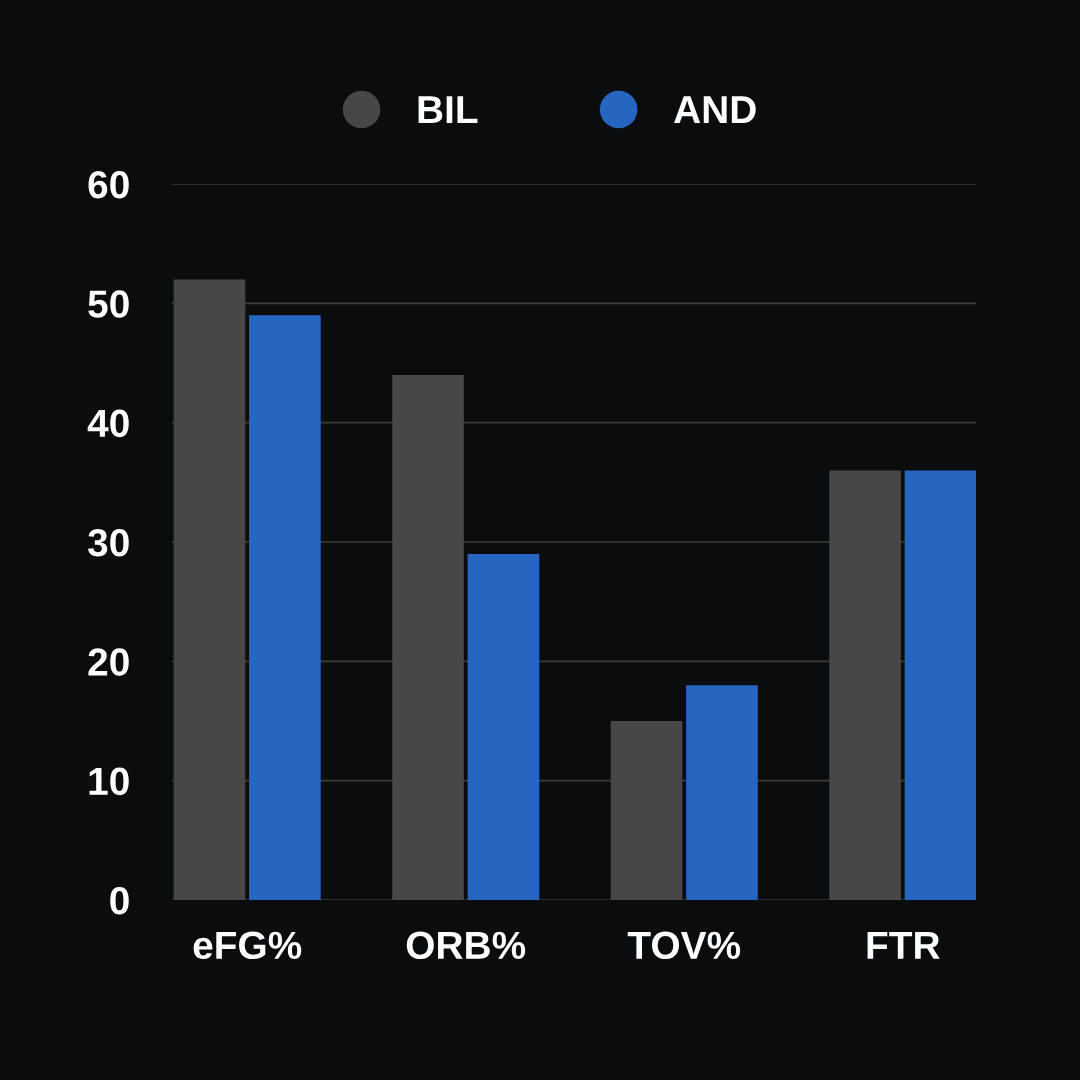  What do you see at coordinates (247, 945) in the screenshot?
I see `x-tick-label: eFG%` at bounding box center [247, 945].